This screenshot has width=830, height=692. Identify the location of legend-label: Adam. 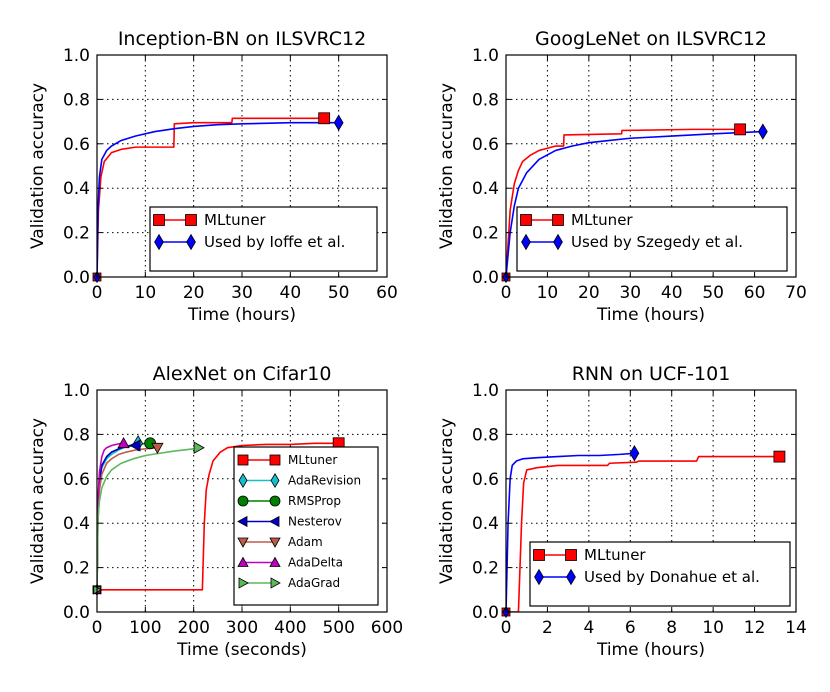
(305, 542).